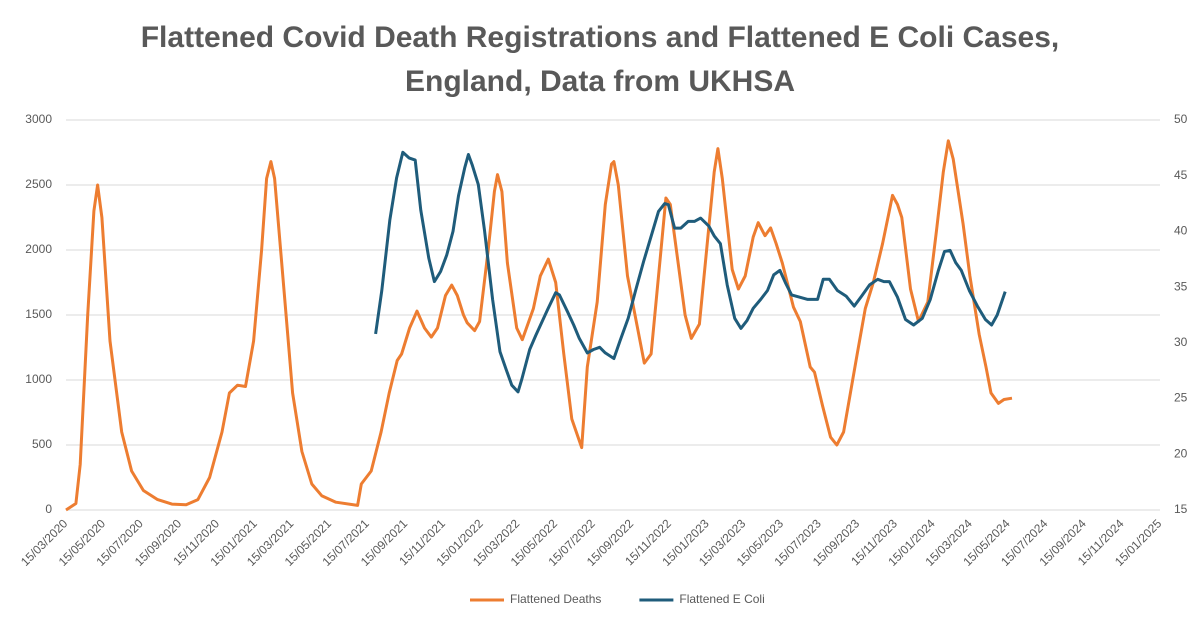 The image size is (1200, 622). Describe the element at coordinates (38, 314) in the screenshot. I see `y-tick-label: 1500` at that location.